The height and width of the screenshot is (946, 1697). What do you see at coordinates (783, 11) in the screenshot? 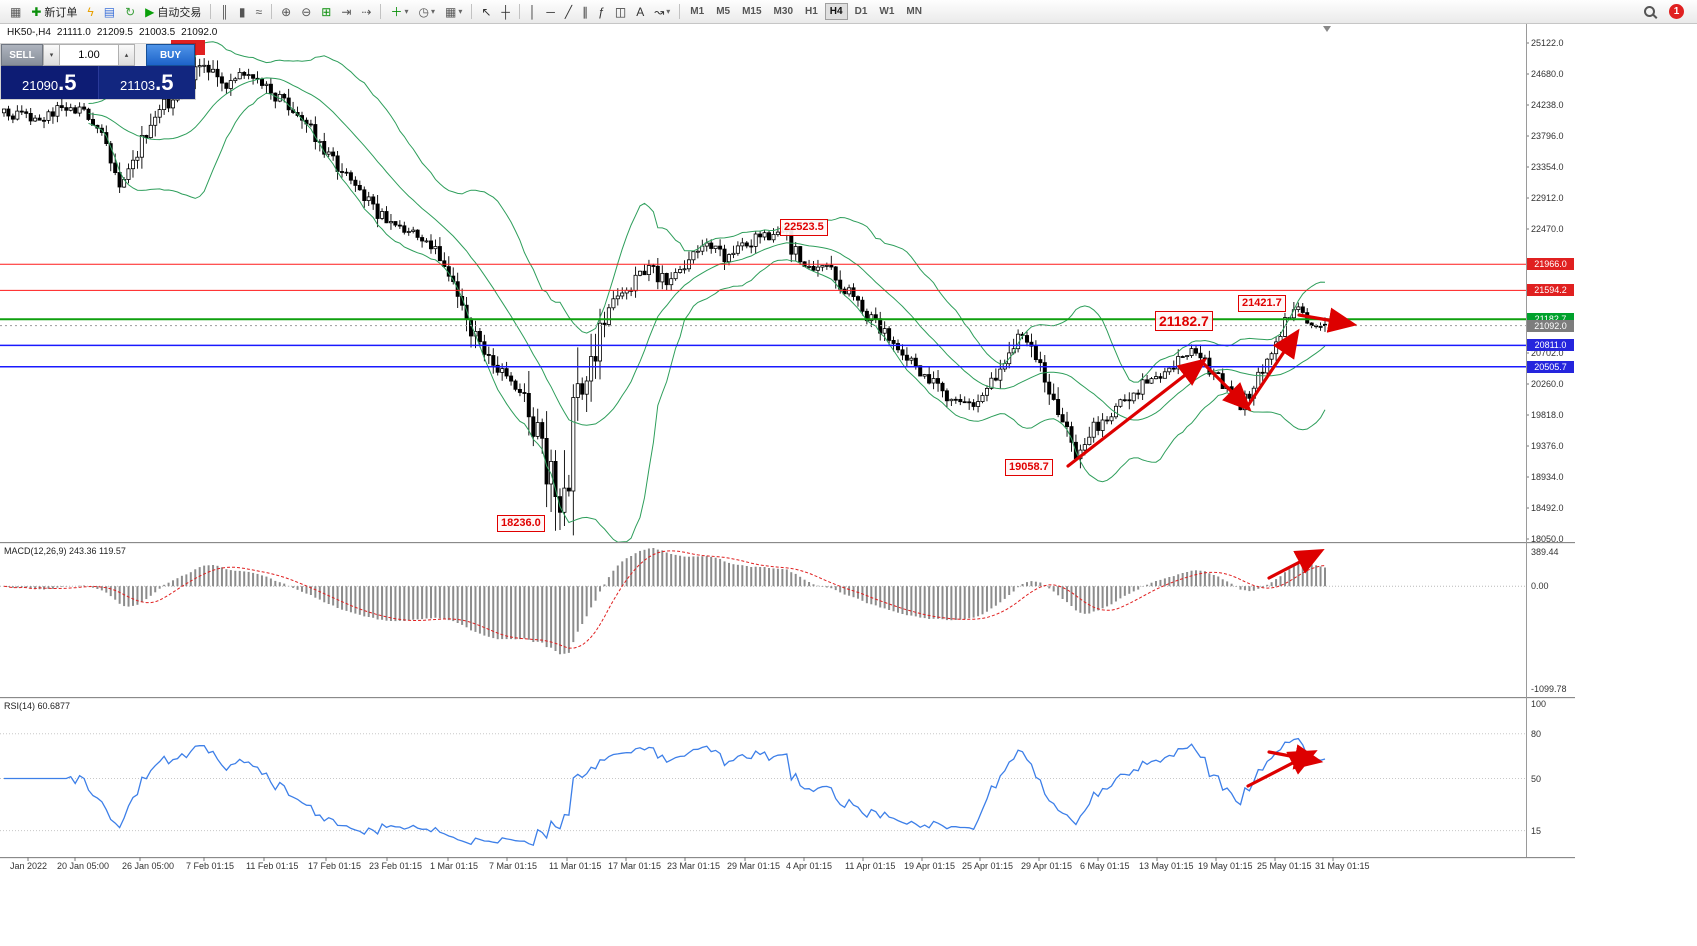
I see `timeframe-button-m30: M30` at bounding box center [783, 11].